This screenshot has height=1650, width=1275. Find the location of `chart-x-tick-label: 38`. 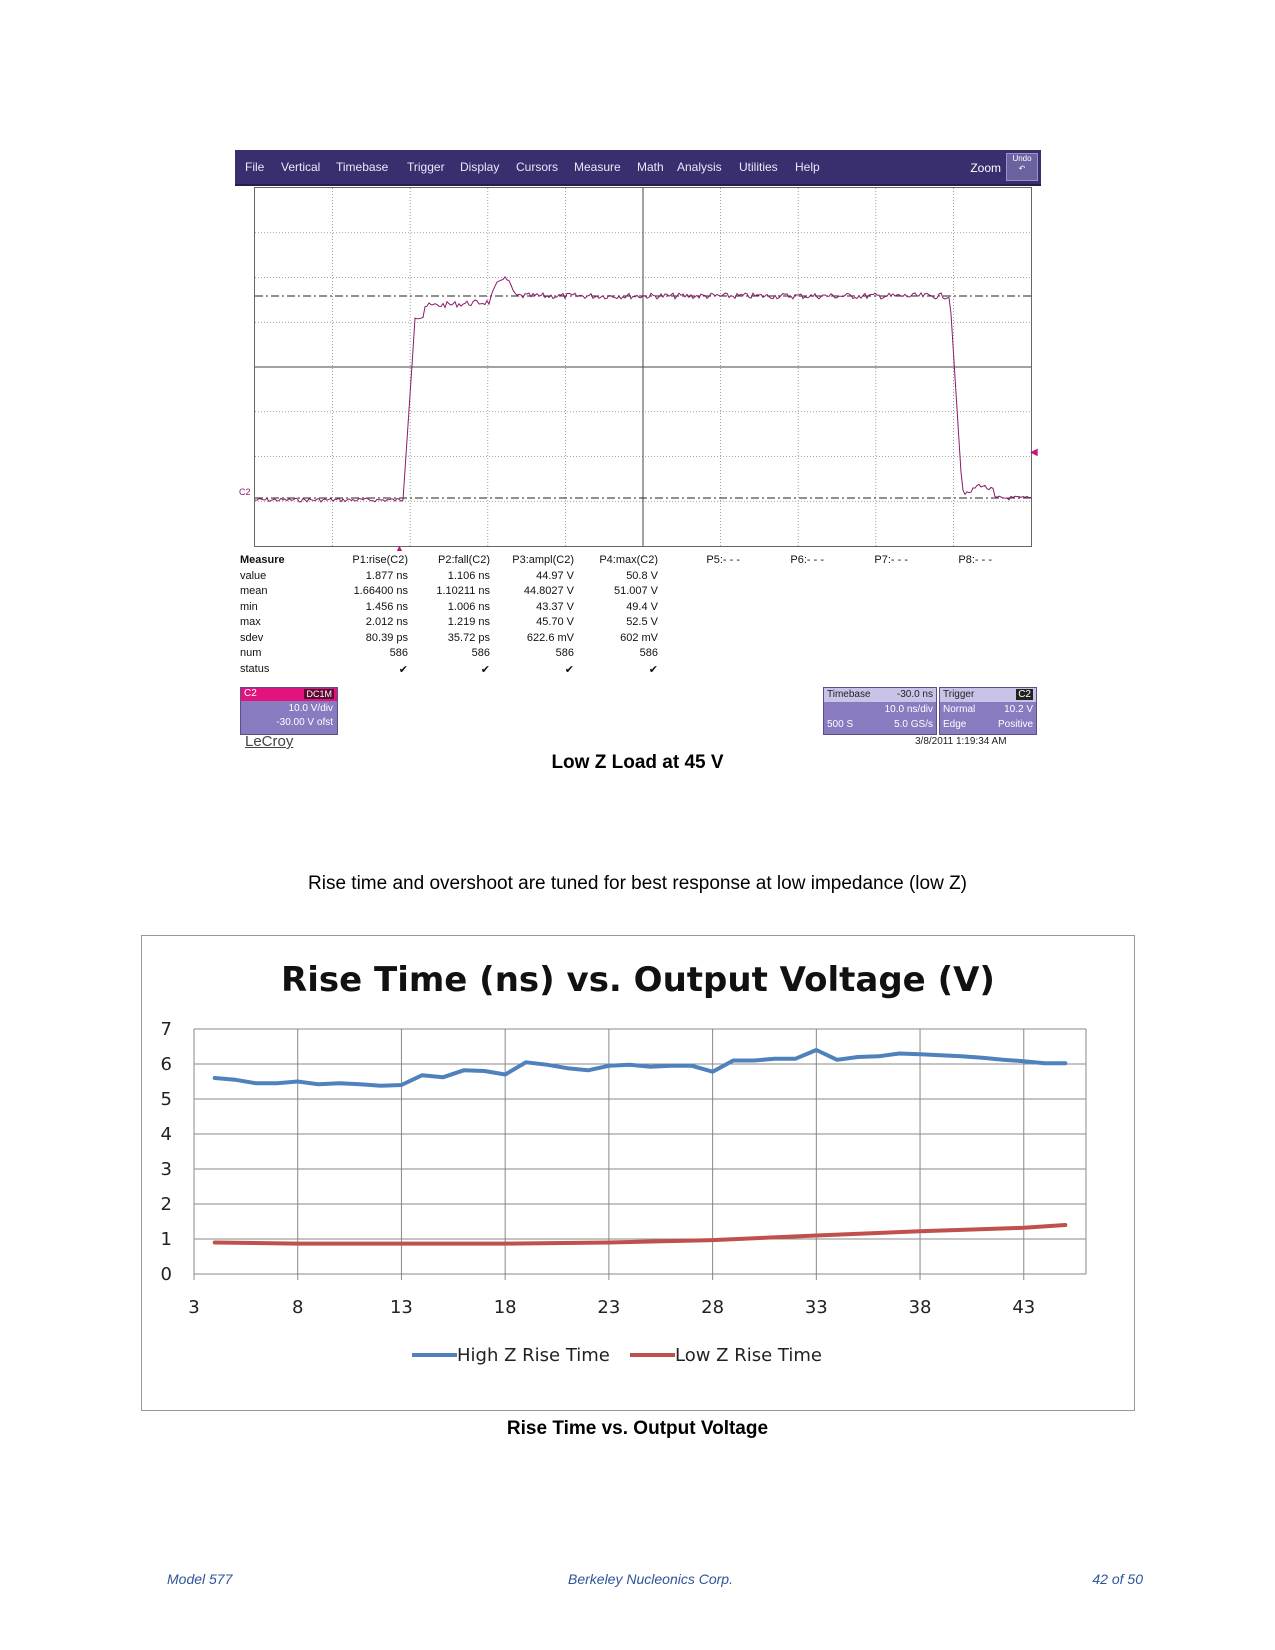

chart-x-tick-label: 38 is located at coordinates (920, 1307).